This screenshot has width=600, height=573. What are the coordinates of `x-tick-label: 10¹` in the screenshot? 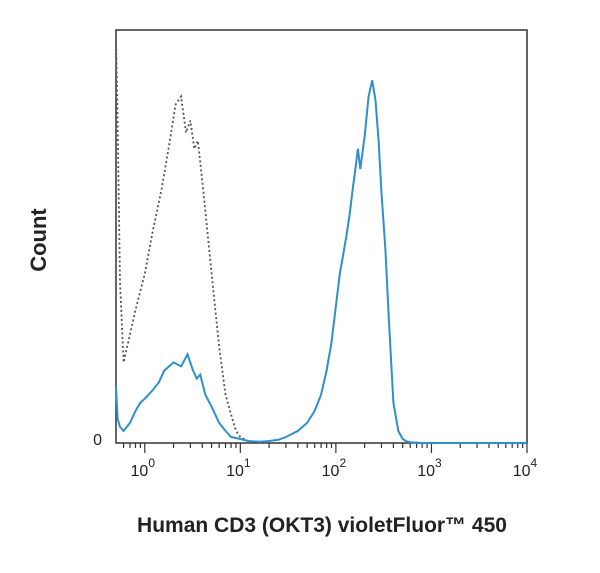 It's located at (238, 468).